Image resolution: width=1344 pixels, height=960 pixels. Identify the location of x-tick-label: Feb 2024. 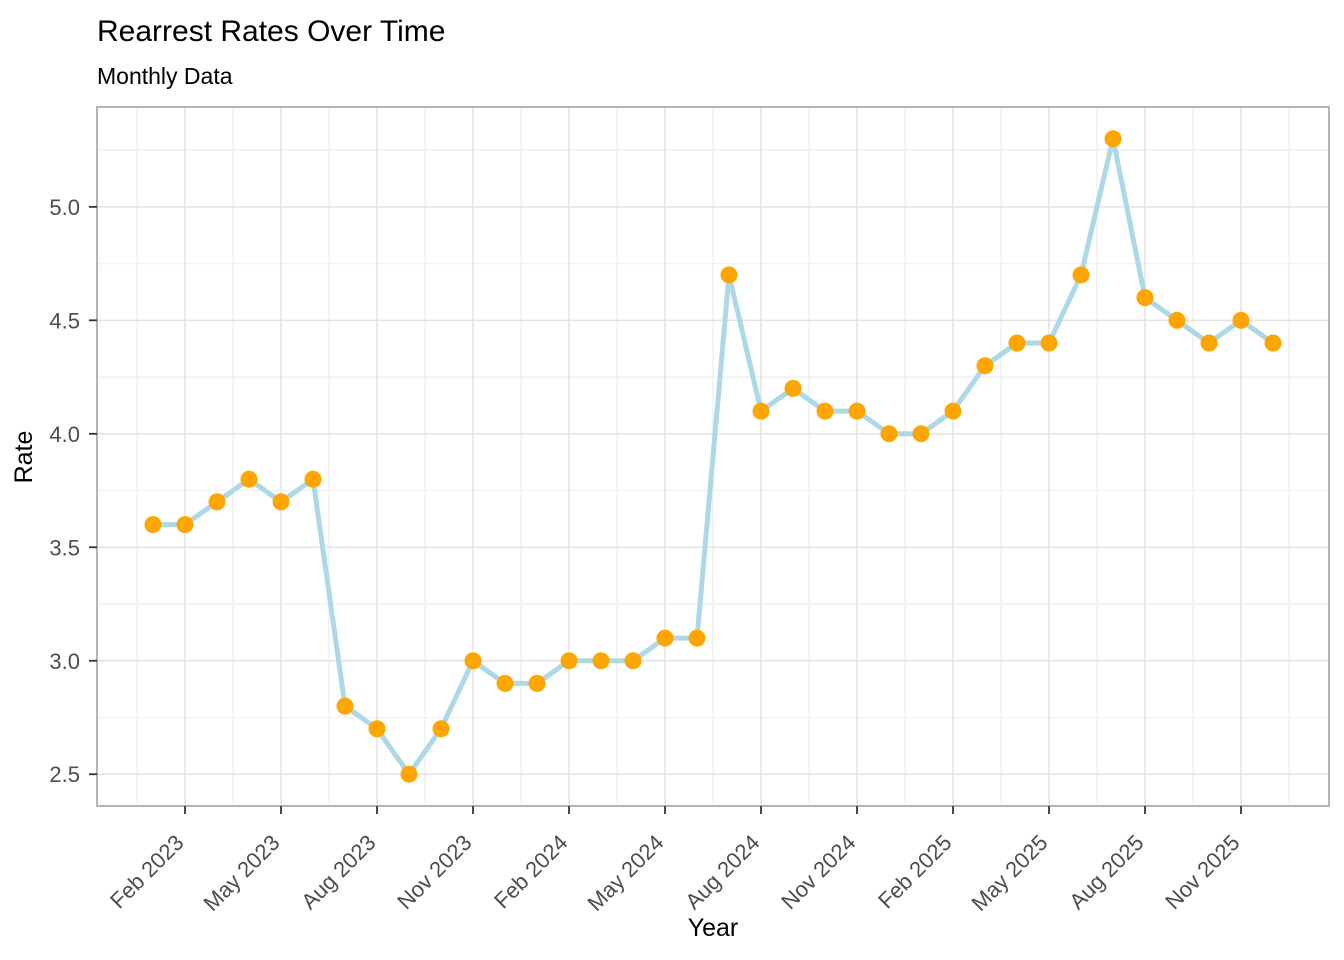
(530, 871).